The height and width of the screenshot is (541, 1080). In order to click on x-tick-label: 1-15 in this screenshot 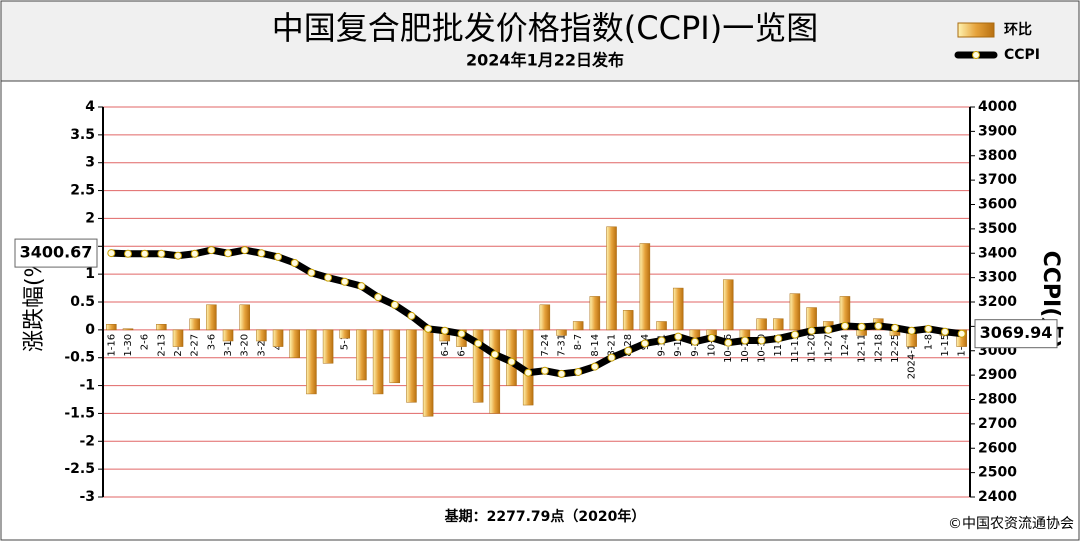, I will do `click(945, 345)`.